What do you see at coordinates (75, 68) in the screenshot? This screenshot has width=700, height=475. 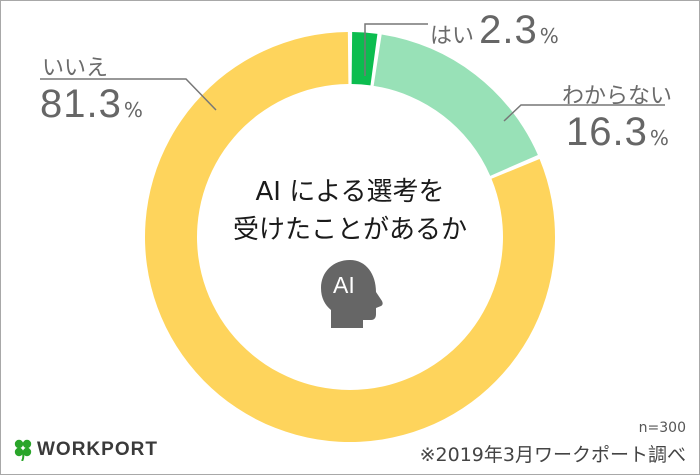 I see `label-no-name: いいえ` at bounding box center [75, 68].